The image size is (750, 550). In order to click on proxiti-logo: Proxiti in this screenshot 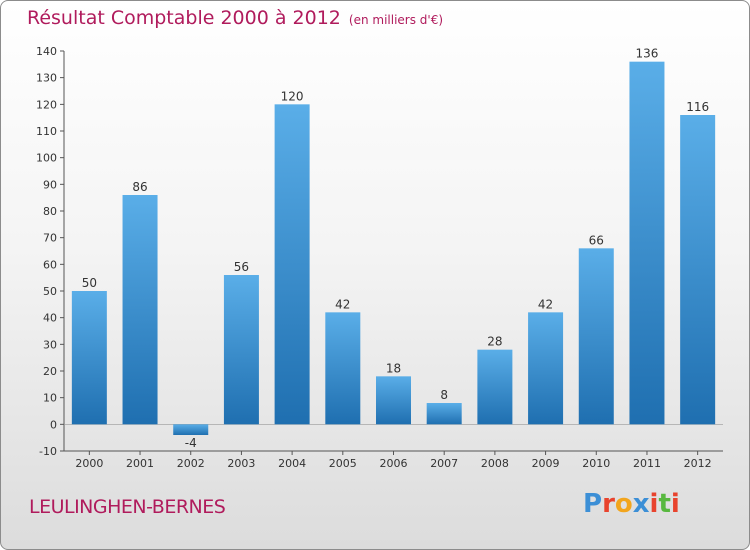, I will do `click(631, 504)`.